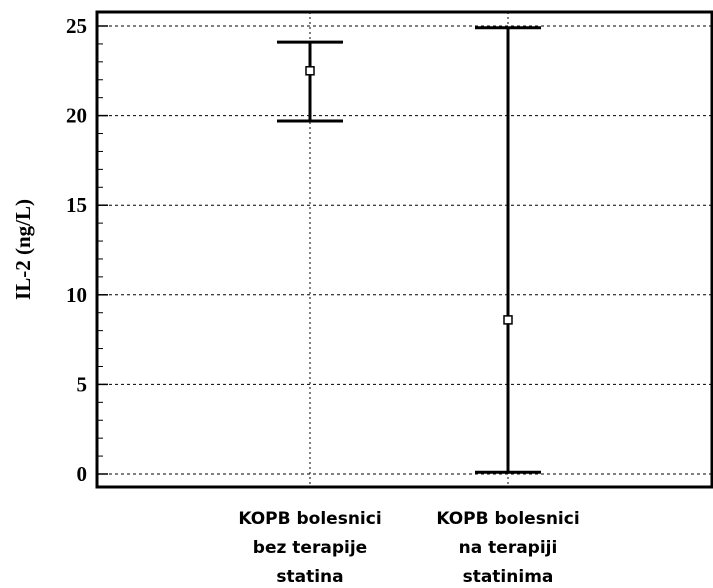  What do you see at coordinates (76, 26) in the screenshot?
I see `y-tick-label: 25` at bounding box center [76, 26].